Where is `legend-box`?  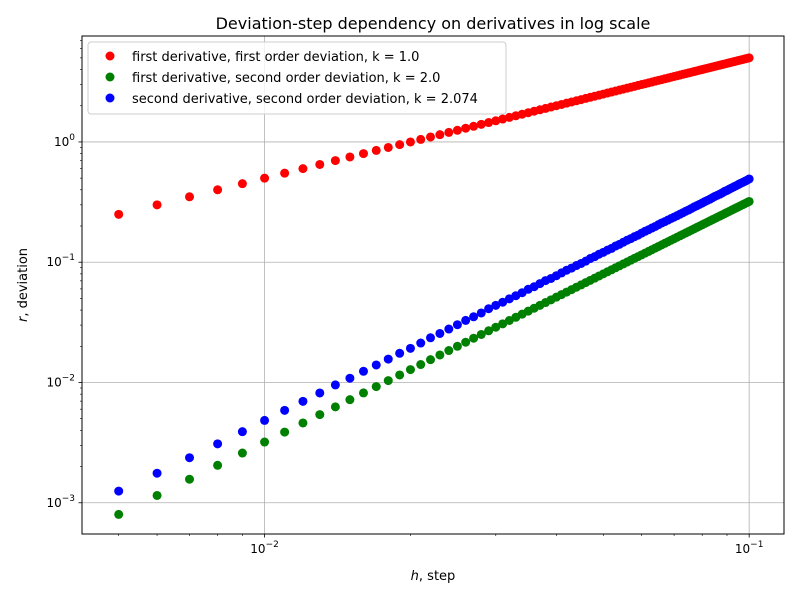
legend-box is located at coordinates (297, 78).